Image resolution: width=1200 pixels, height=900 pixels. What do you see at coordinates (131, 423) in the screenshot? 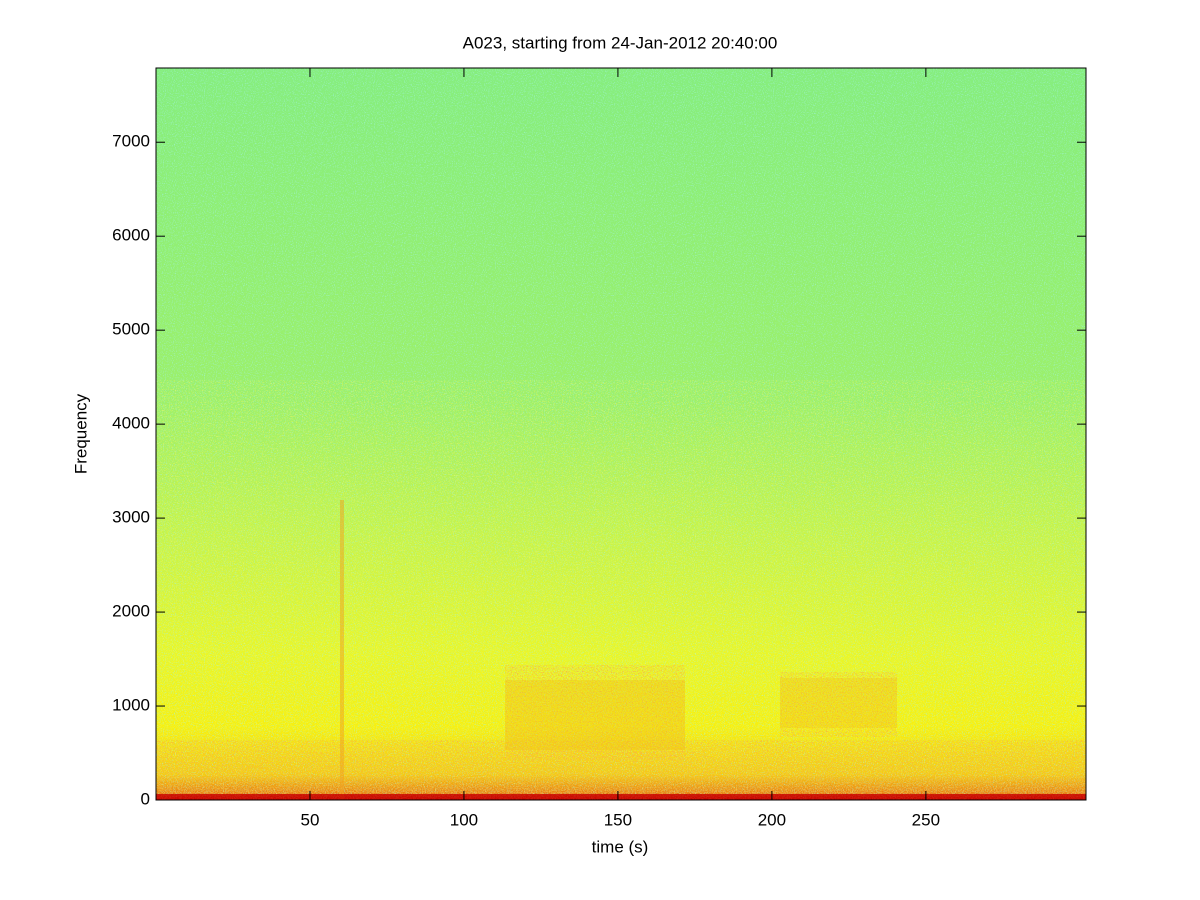
I see `y-tick-label: 4000` at bounding box center [131, 423].